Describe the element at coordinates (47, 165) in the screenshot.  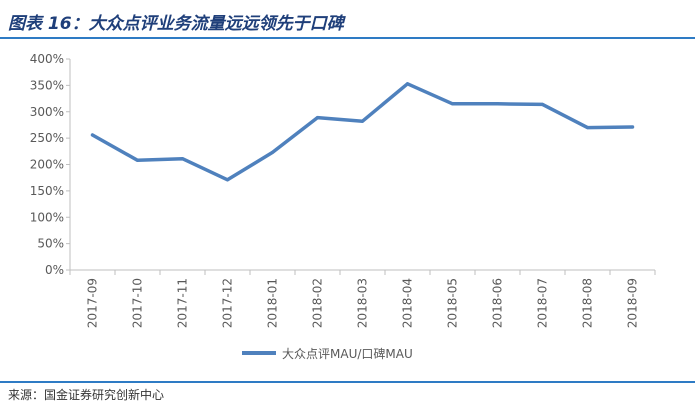
I see `y-tick-label: 200%` at that location.